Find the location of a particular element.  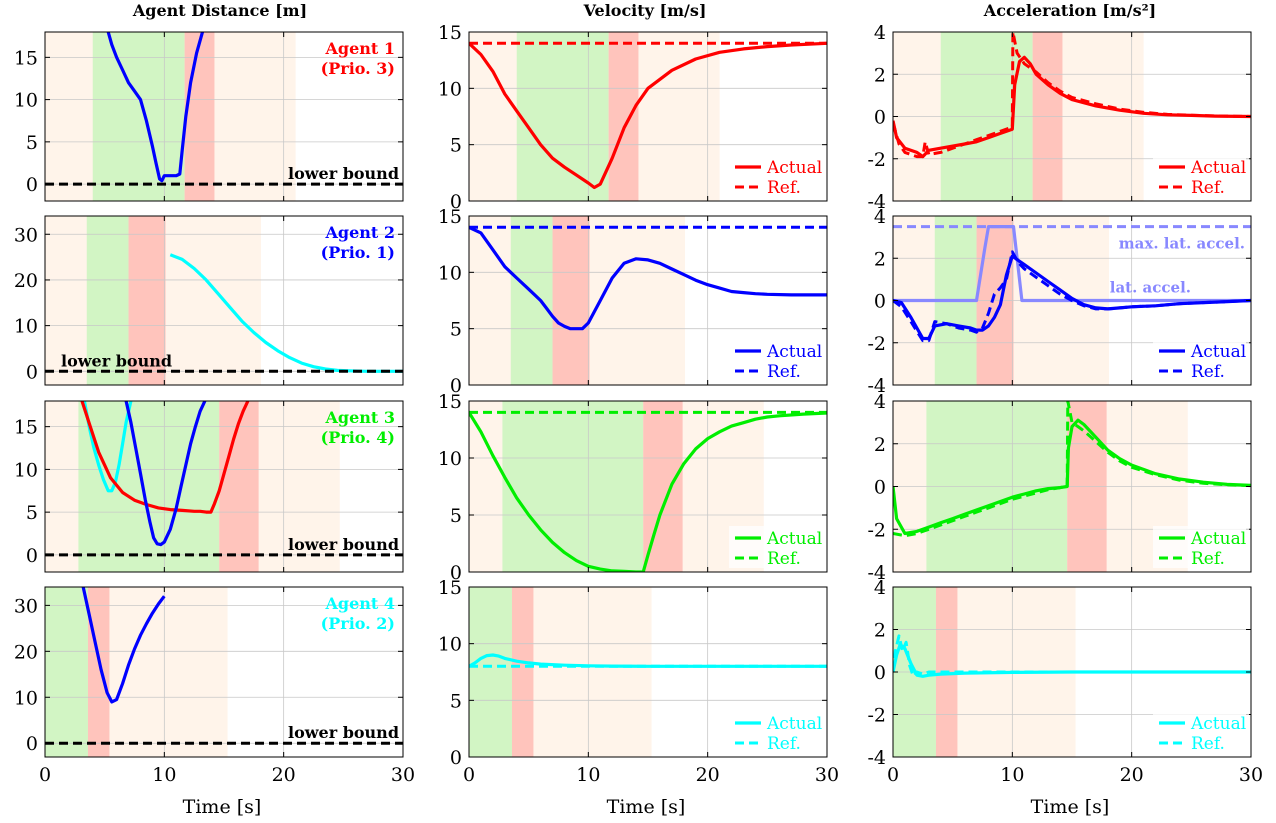

column-title-distance: Agent Distance [m] is located at coordinates (219, 10).